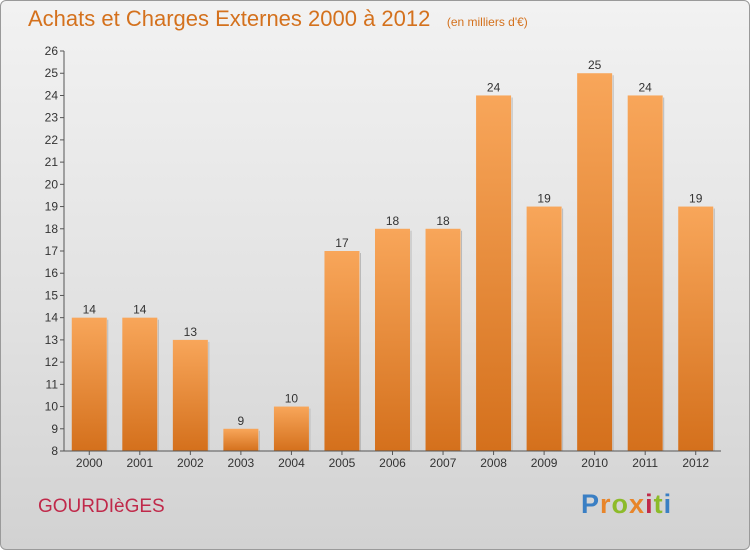 The width and height of the screenshot is (750, 550). Describe the element at coordinates (229, 18) in the screenshot. I see `chart-title: Achats et Charges Externes 2000 à 2012` at that location.